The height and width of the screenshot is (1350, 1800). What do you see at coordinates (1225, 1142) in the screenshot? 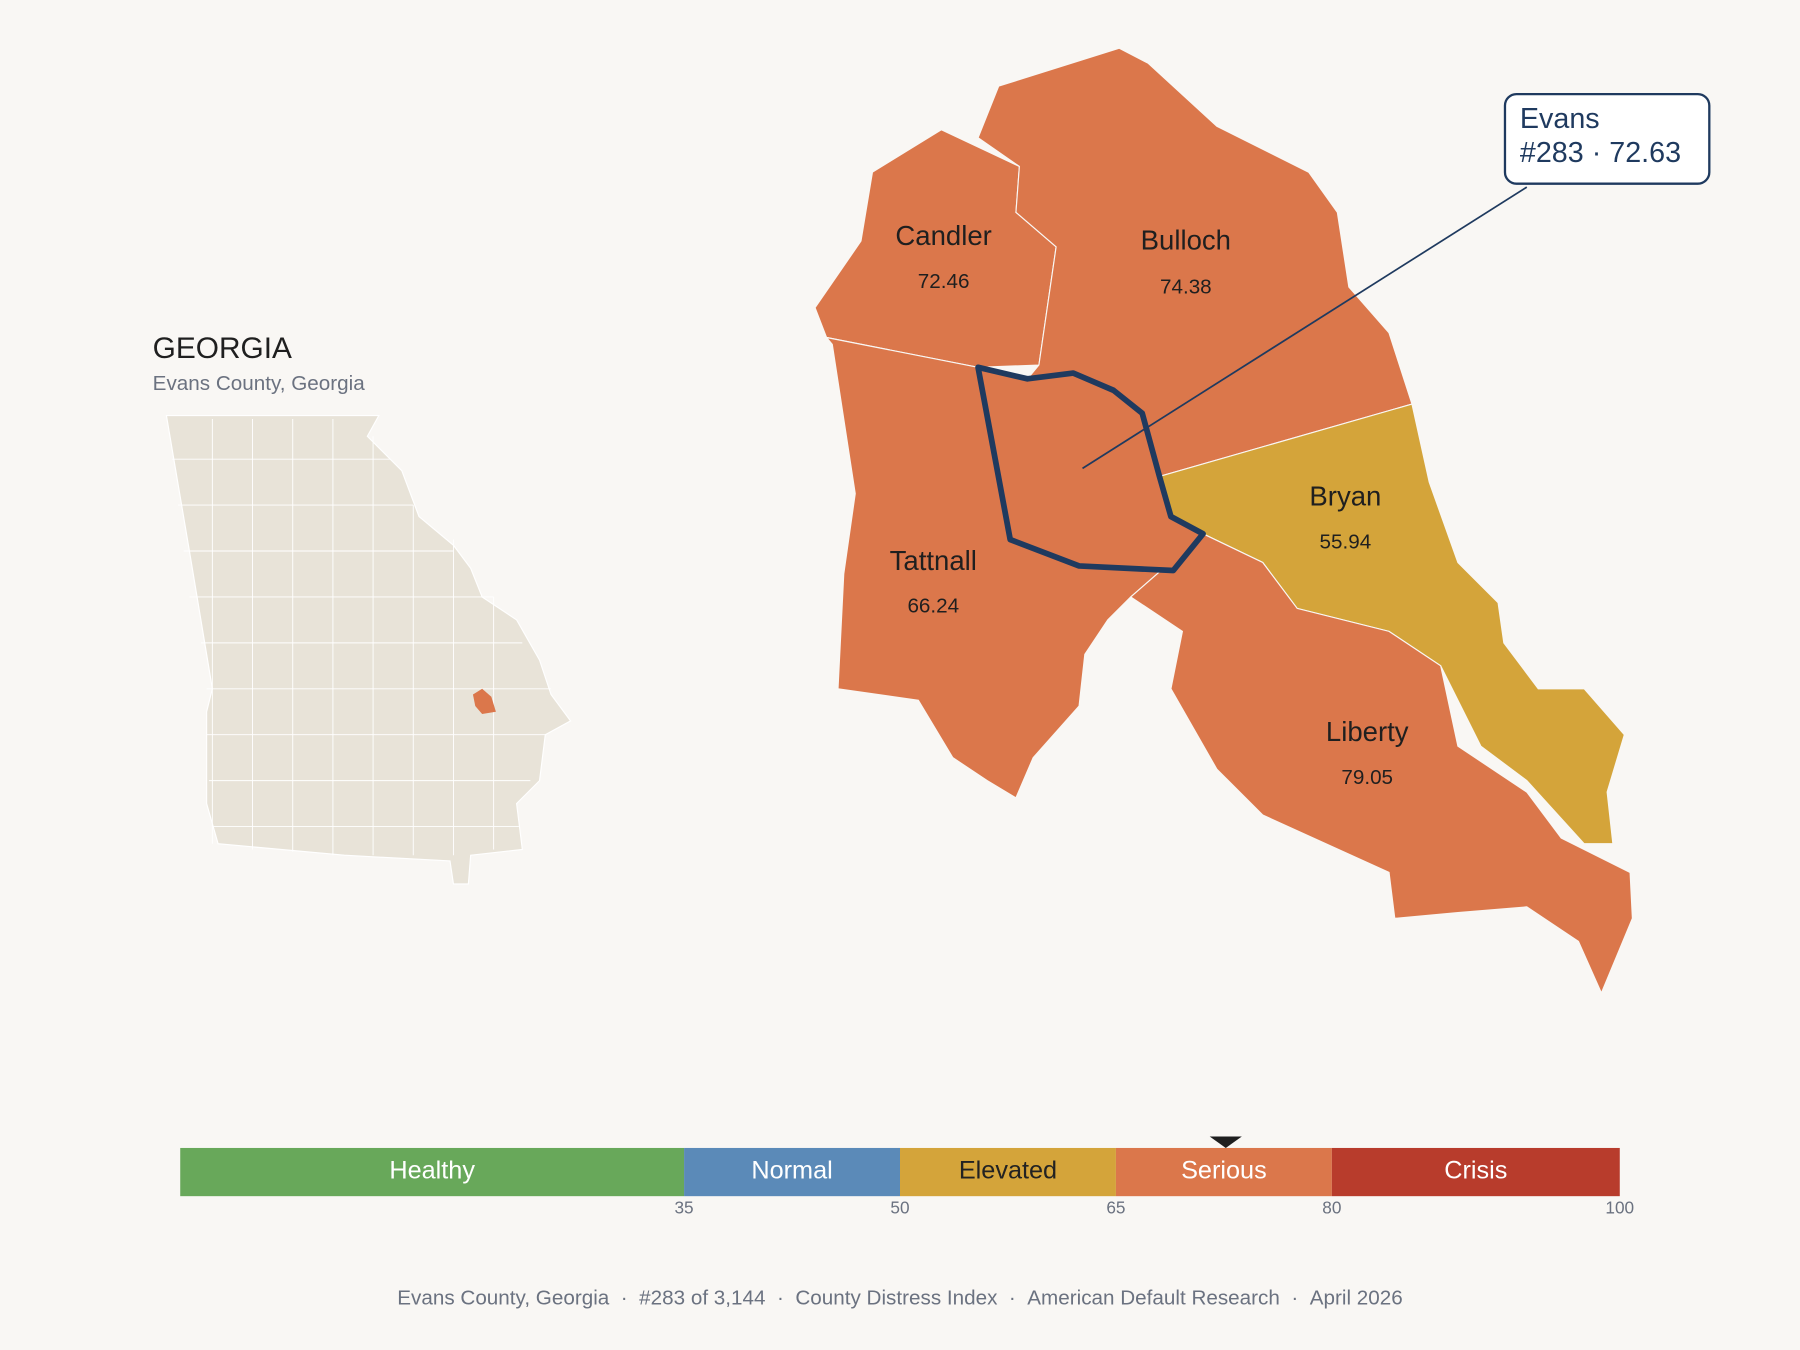
I see `scale-marker` at bounding box center [1225, 1142].